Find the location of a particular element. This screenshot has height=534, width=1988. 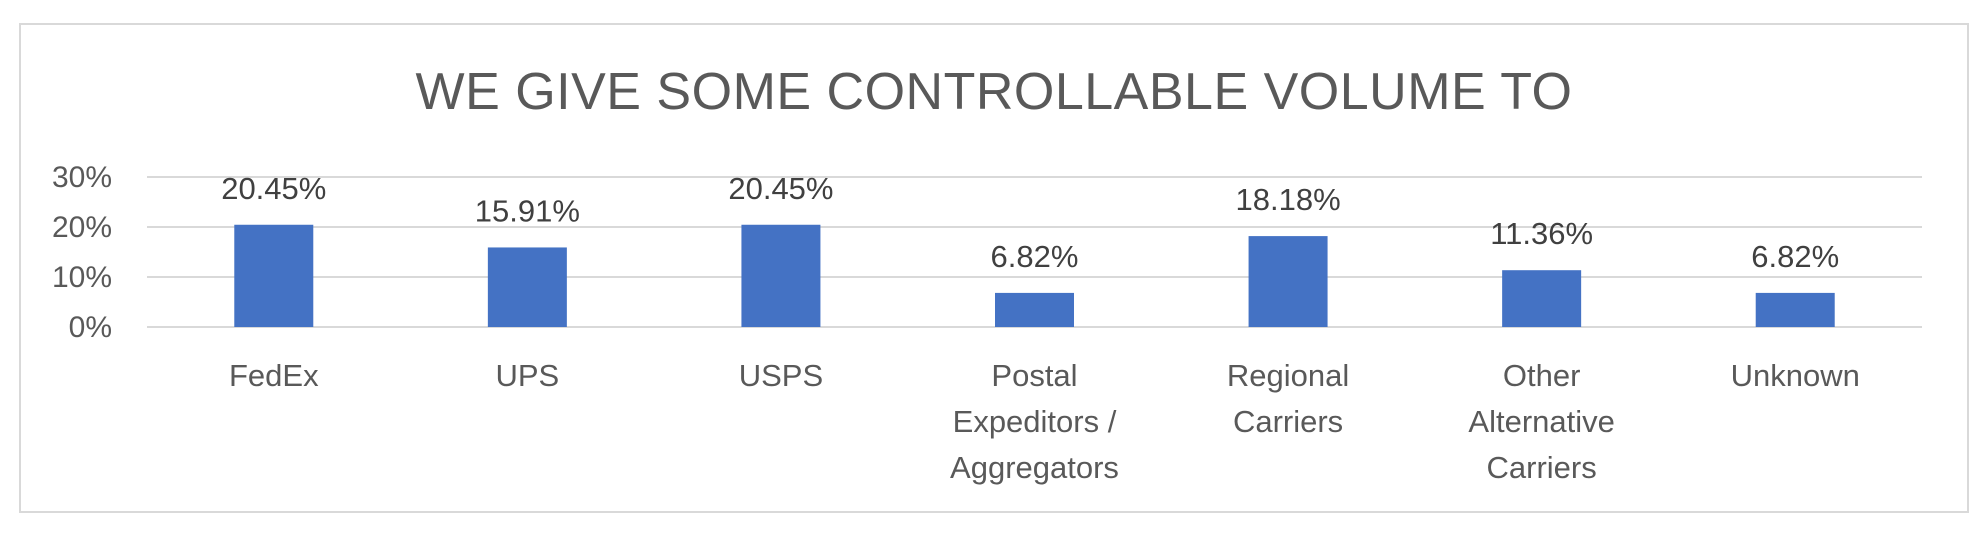

category-label: Aggregators is located at coordinates (1034, 467).